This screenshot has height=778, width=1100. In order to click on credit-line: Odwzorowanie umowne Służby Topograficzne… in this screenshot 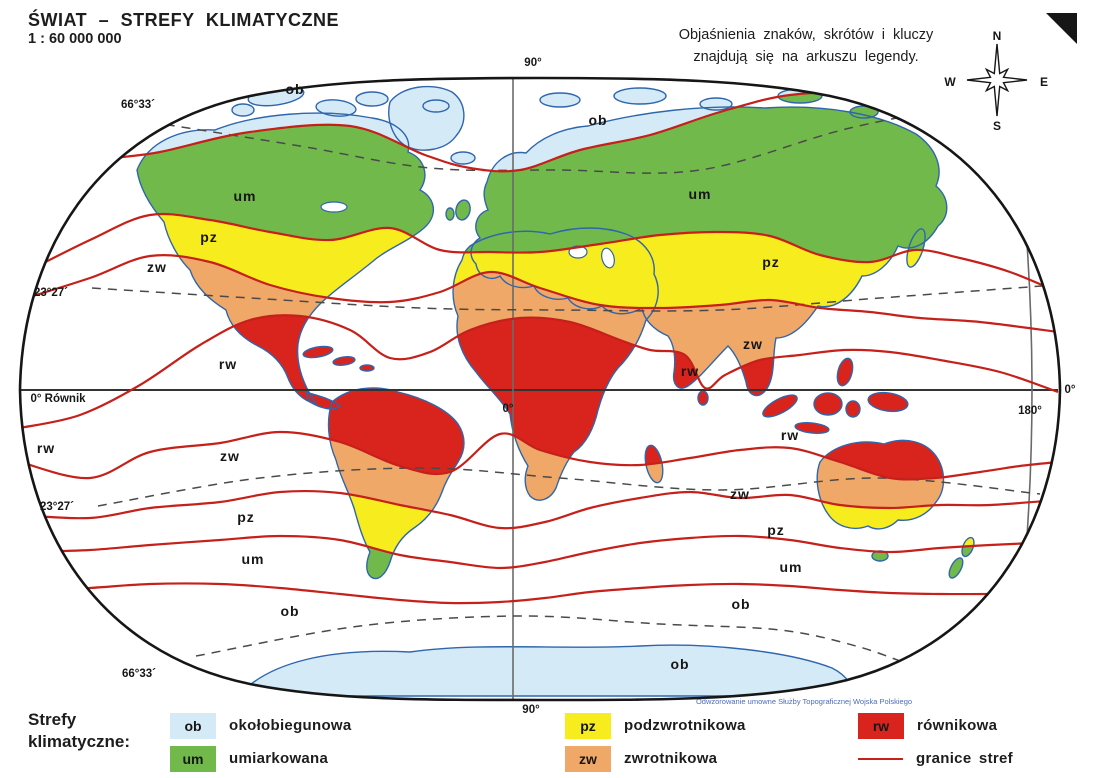, I will do `click(804, 701)`.